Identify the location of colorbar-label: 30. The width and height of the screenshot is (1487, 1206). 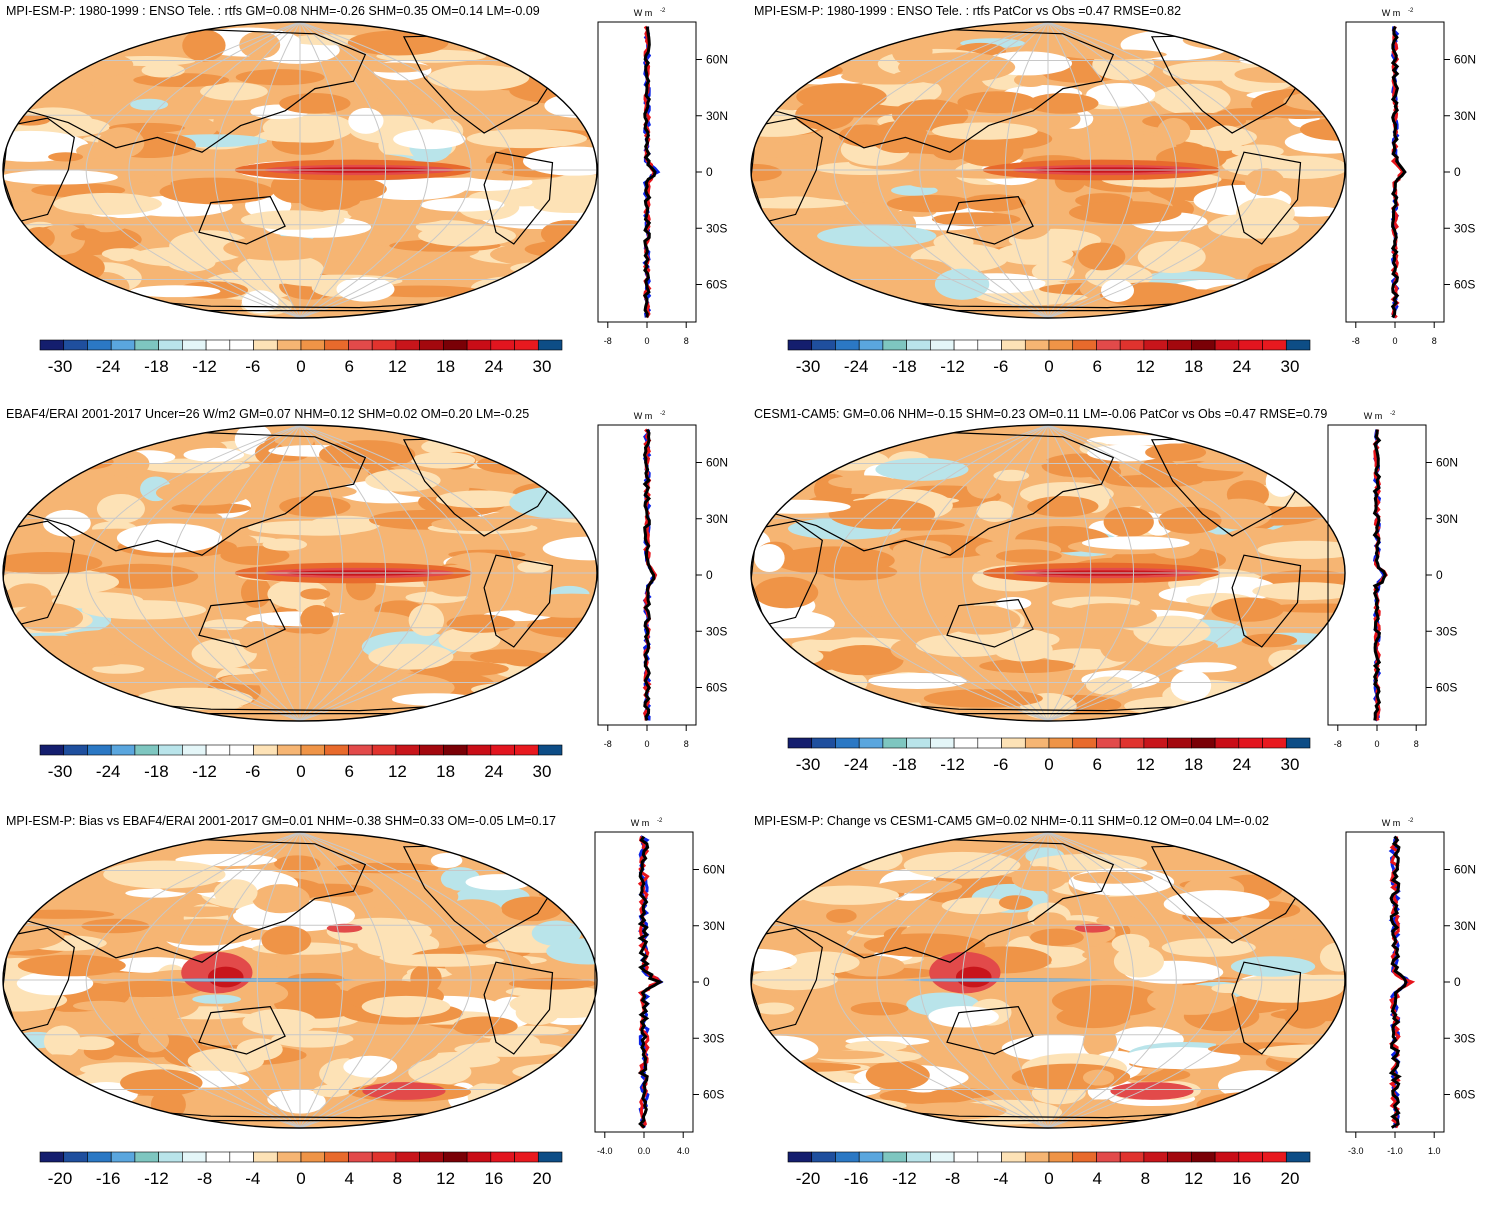
(1290, 366).